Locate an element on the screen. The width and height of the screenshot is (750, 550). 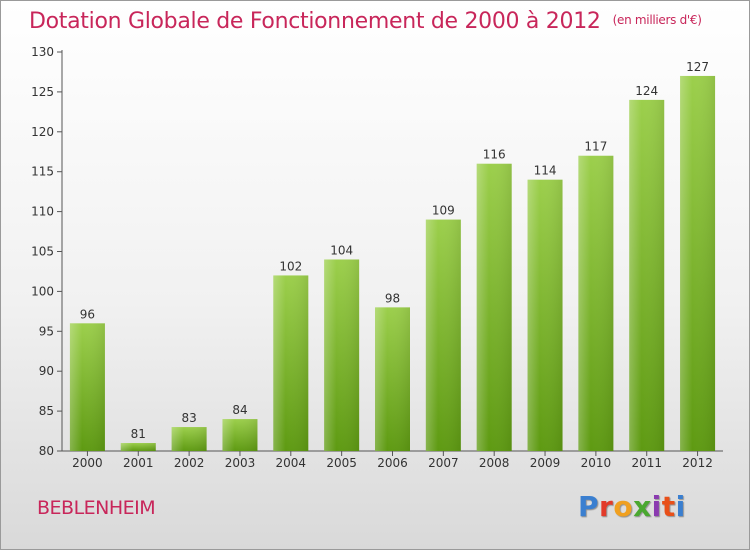
bar-value-label: 117 is located at coordinates (595, 147).